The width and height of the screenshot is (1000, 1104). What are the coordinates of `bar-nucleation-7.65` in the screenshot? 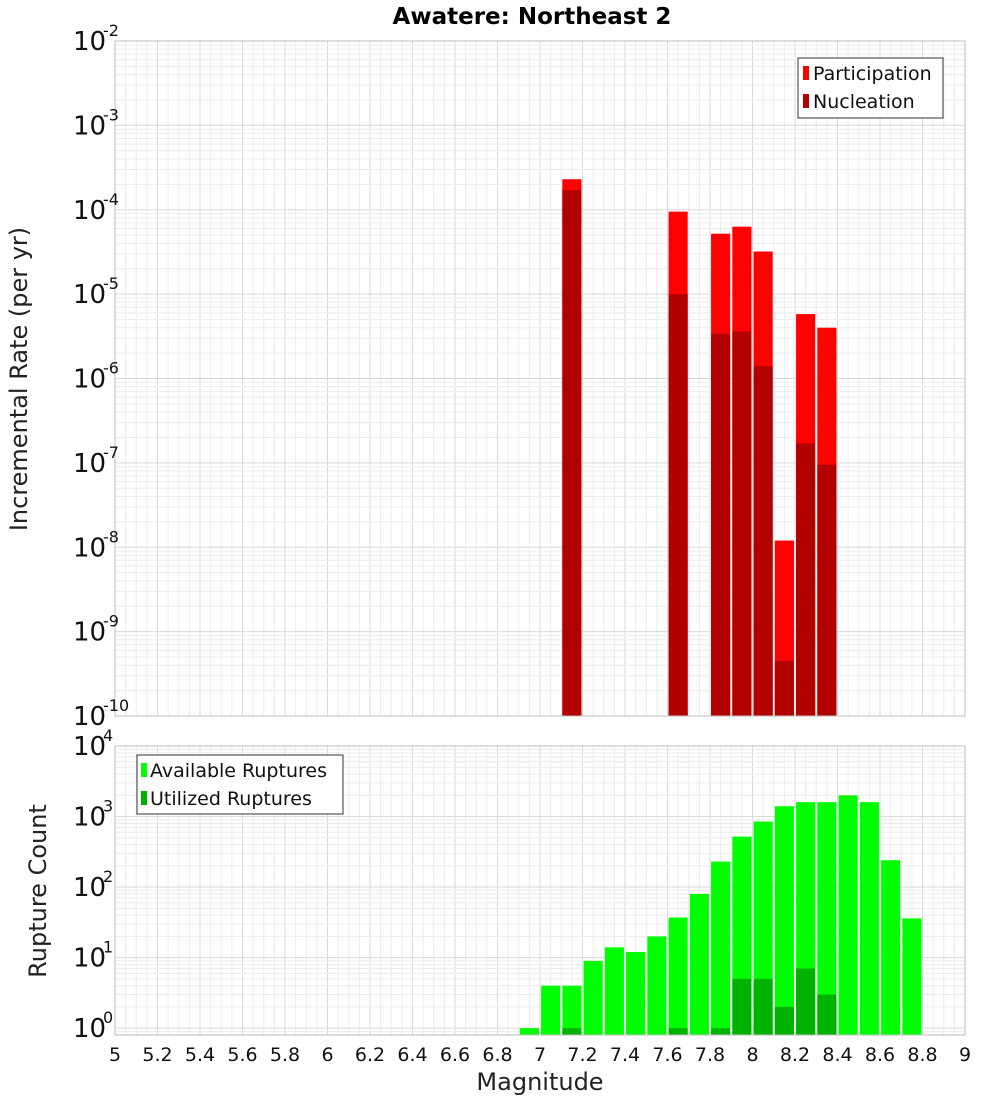 It's located at (678, 505).